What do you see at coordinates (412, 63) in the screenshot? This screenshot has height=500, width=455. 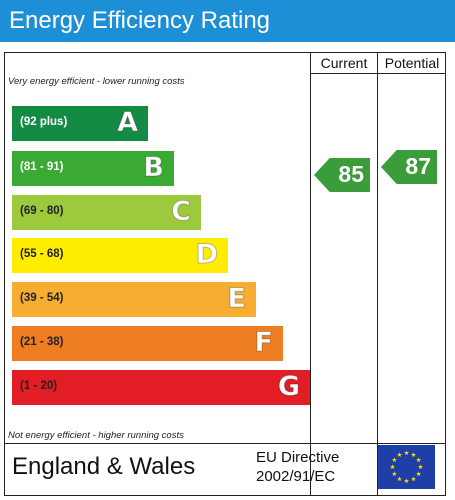 I see `potential-column-header: Potential` at bounding box center [412, 63].